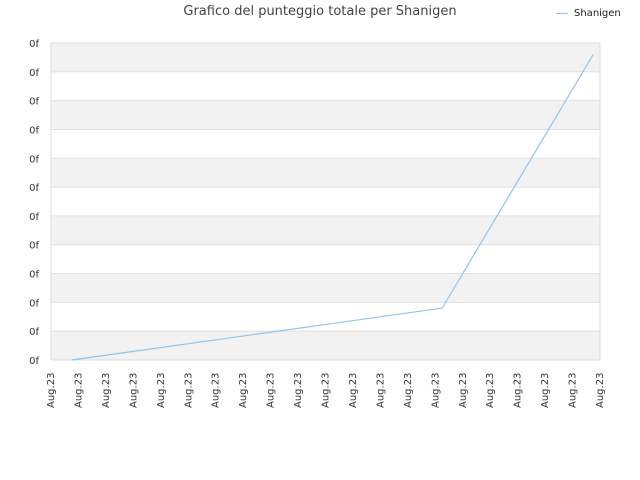 This screenshot has width=640, height=480. I want to click on legend-label: Shanigen, so click(597, 13).